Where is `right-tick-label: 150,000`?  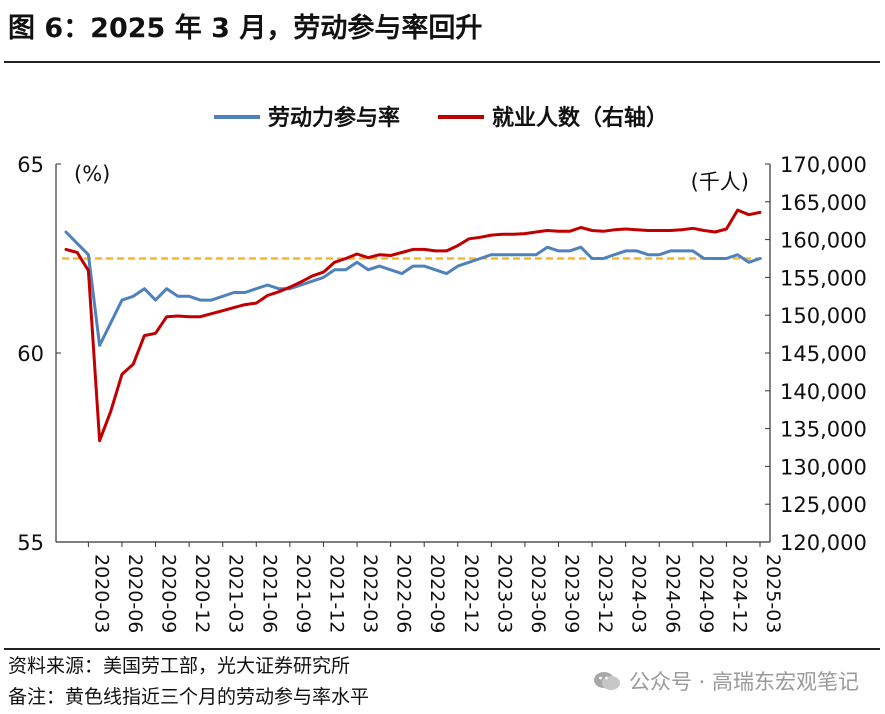 right-tick-label: 150,000 is located at coordinates (823, 316).